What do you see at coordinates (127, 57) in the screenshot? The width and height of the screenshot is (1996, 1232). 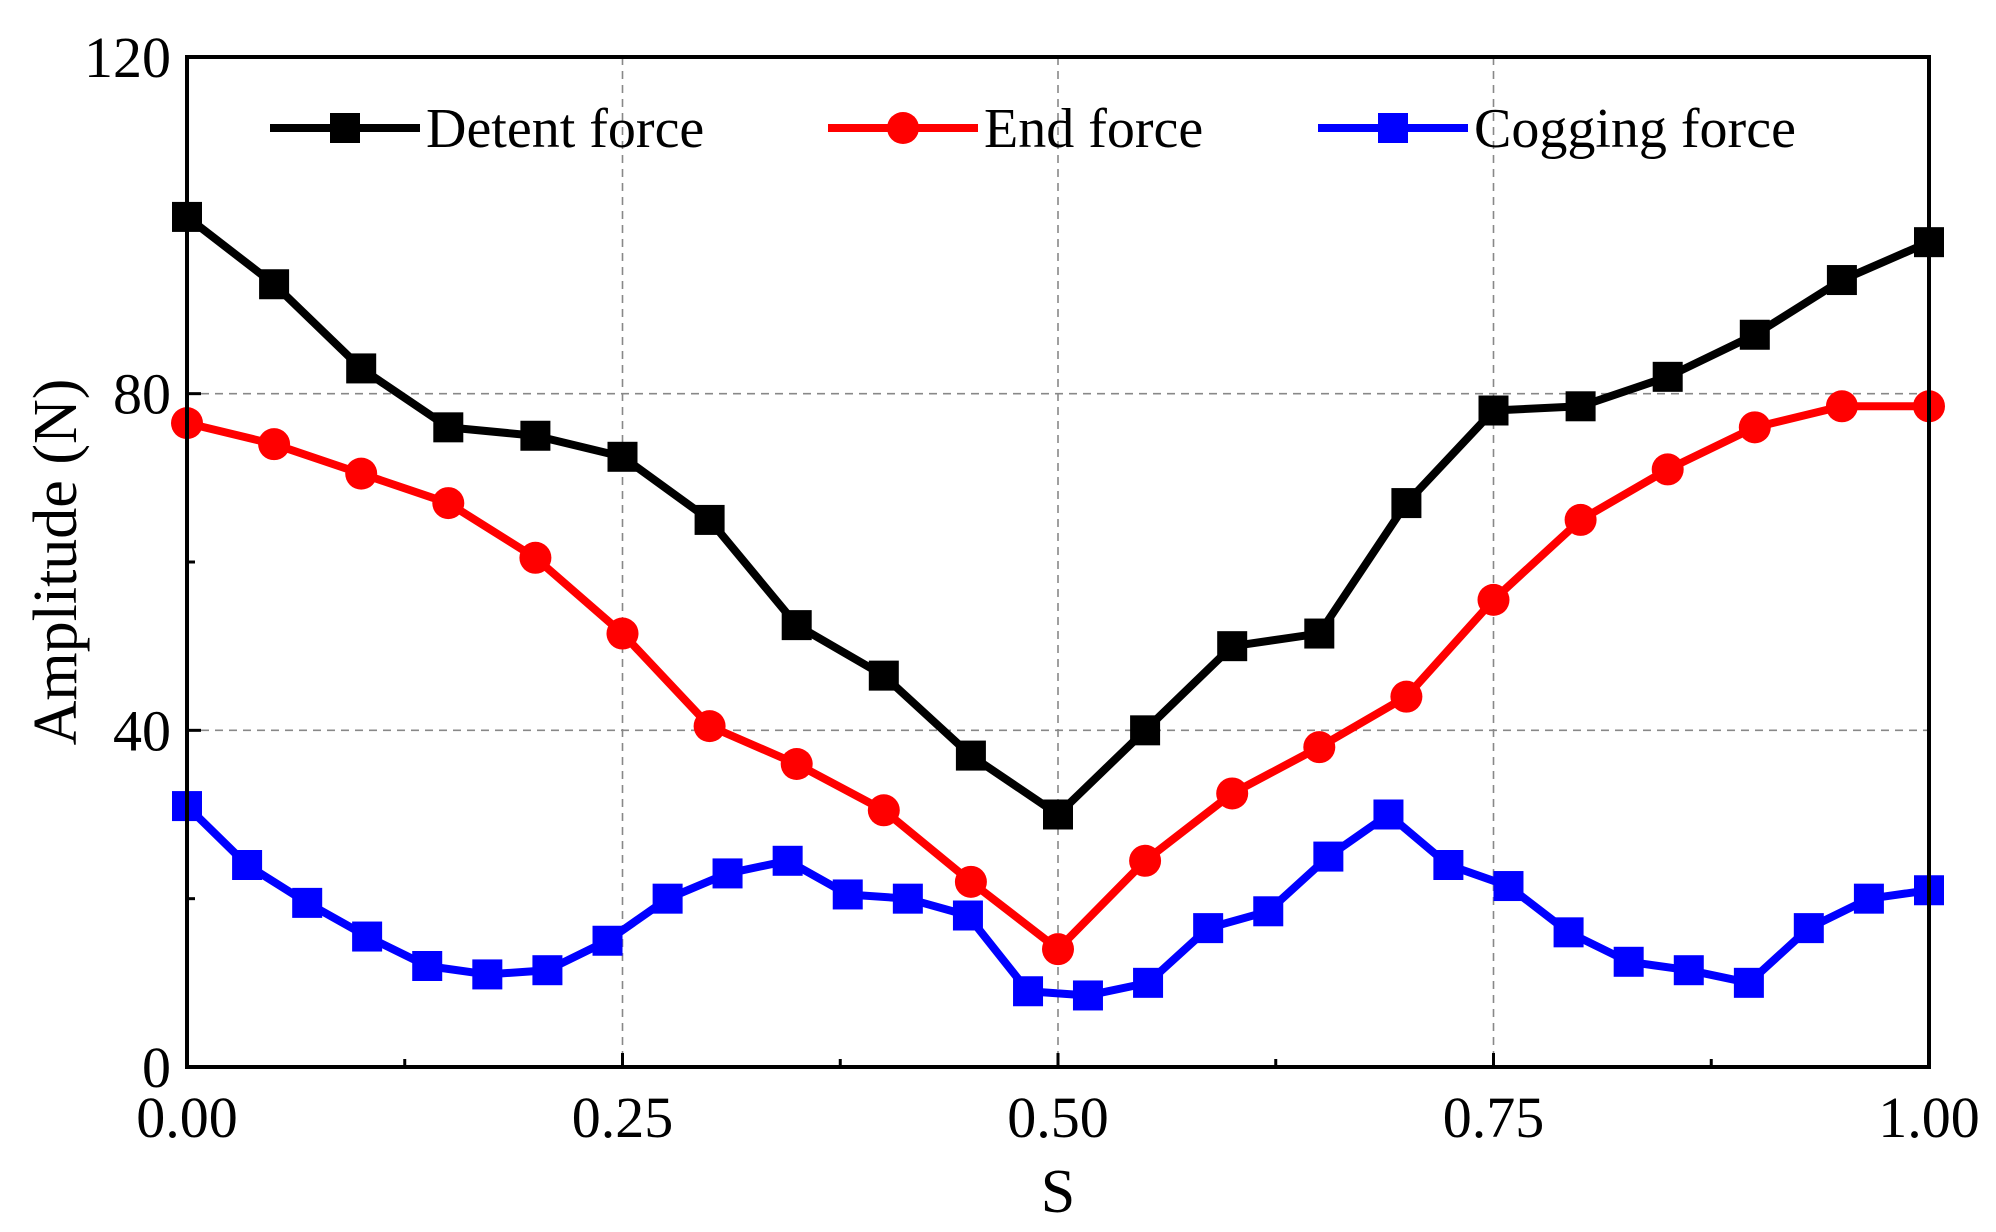 I see `y-tick-label: 120` at bounding box center [127, 57].